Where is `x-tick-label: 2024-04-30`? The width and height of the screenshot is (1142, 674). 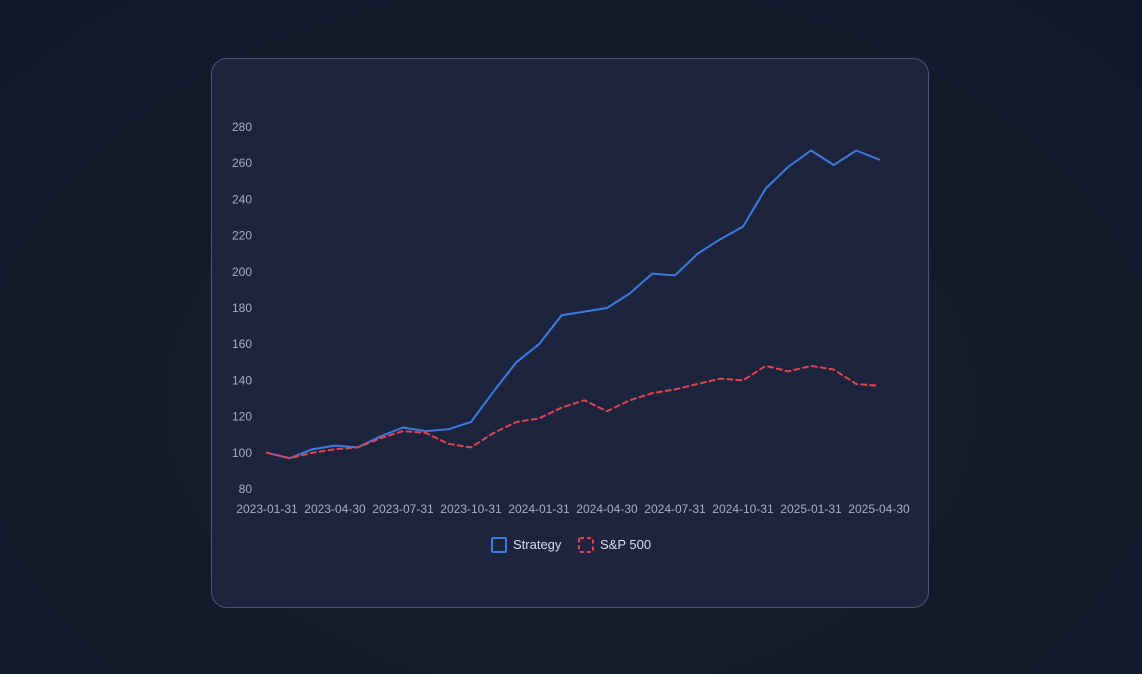 x-tick-label: 2024-04-30 is located at coordinates (607, 509).